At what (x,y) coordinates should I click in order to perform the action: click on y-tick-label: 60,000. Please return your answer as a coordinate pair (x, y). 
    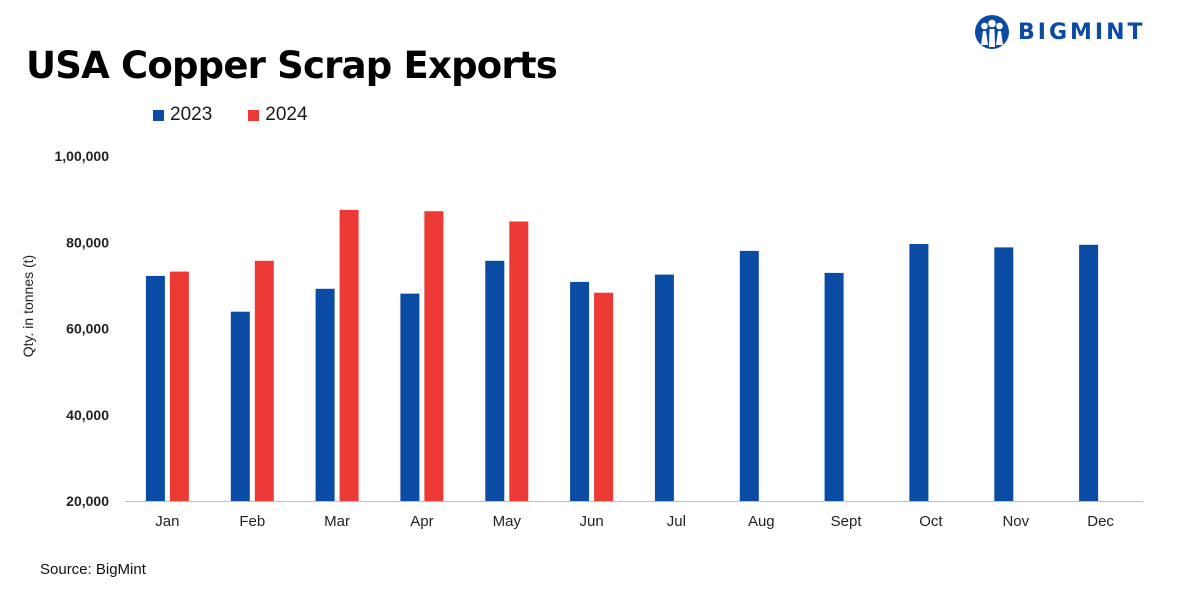
    Looking at the image, I should click on (87, 329).